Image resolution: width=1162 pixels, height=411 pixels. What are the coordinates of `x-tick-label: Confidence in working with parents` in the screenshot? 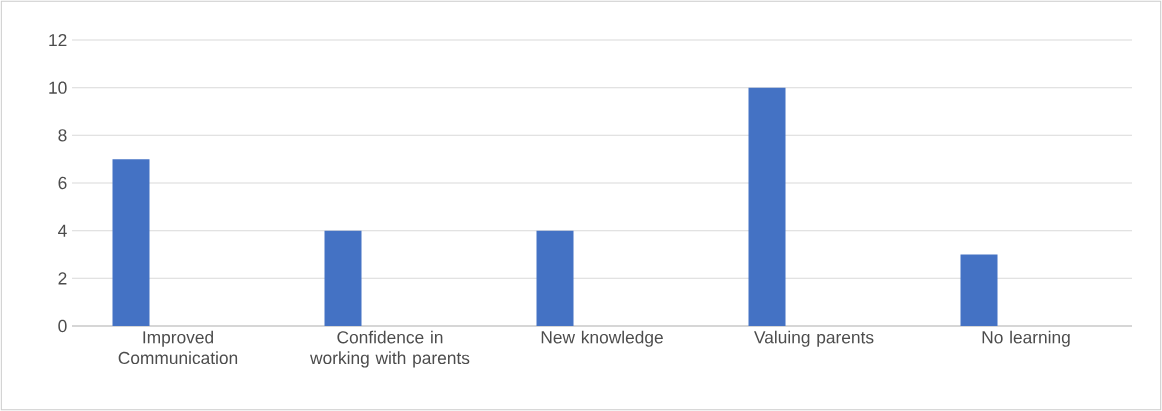 It's located at (390, 349).